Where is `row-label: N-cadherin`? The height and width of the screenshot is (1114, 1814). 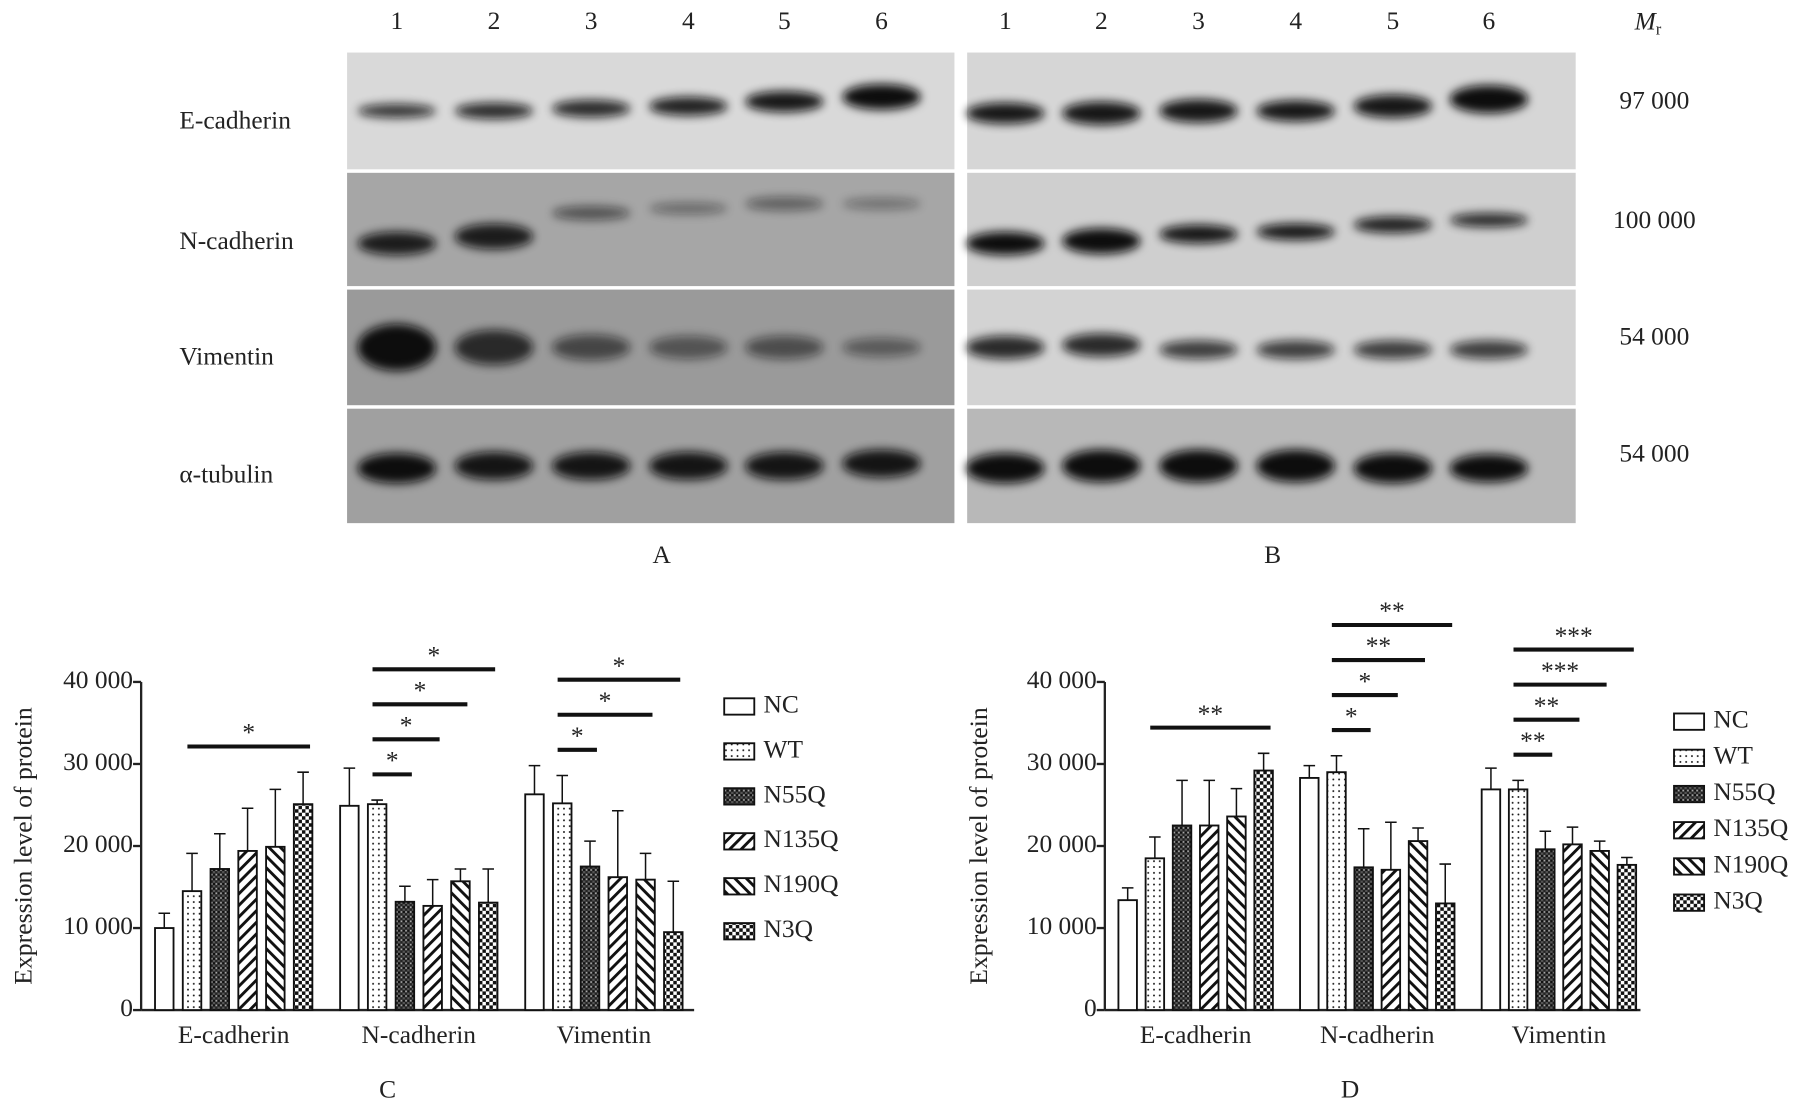 row-label: N-cadherin is located at coordinates (236, 240).